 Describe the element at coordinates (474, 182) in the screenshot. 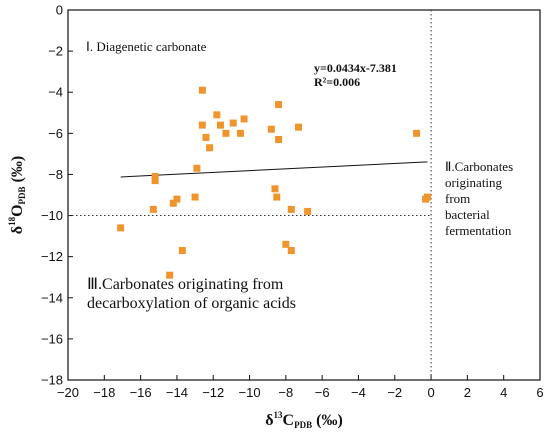

I see `region-2-label-line-2: originating` at that location.